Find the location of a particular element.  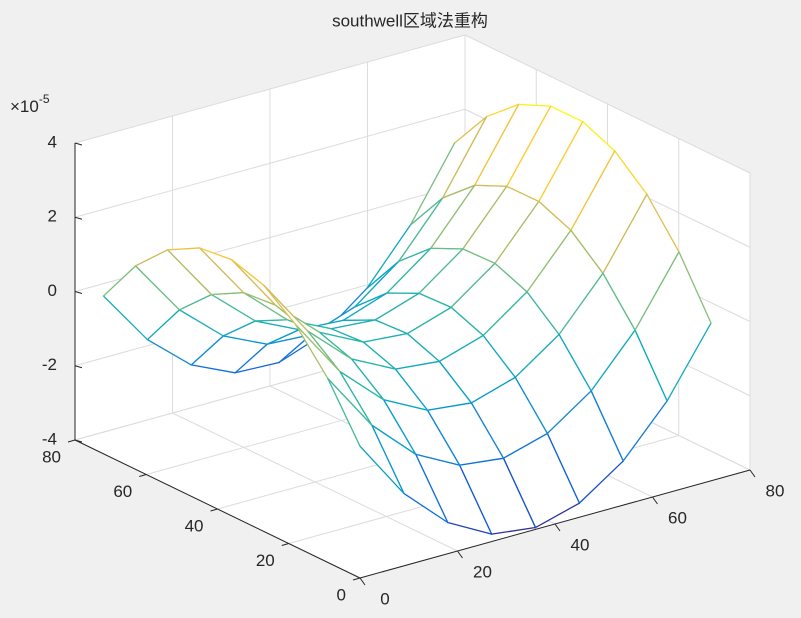

grid-line is located at coordinates (270, 89).